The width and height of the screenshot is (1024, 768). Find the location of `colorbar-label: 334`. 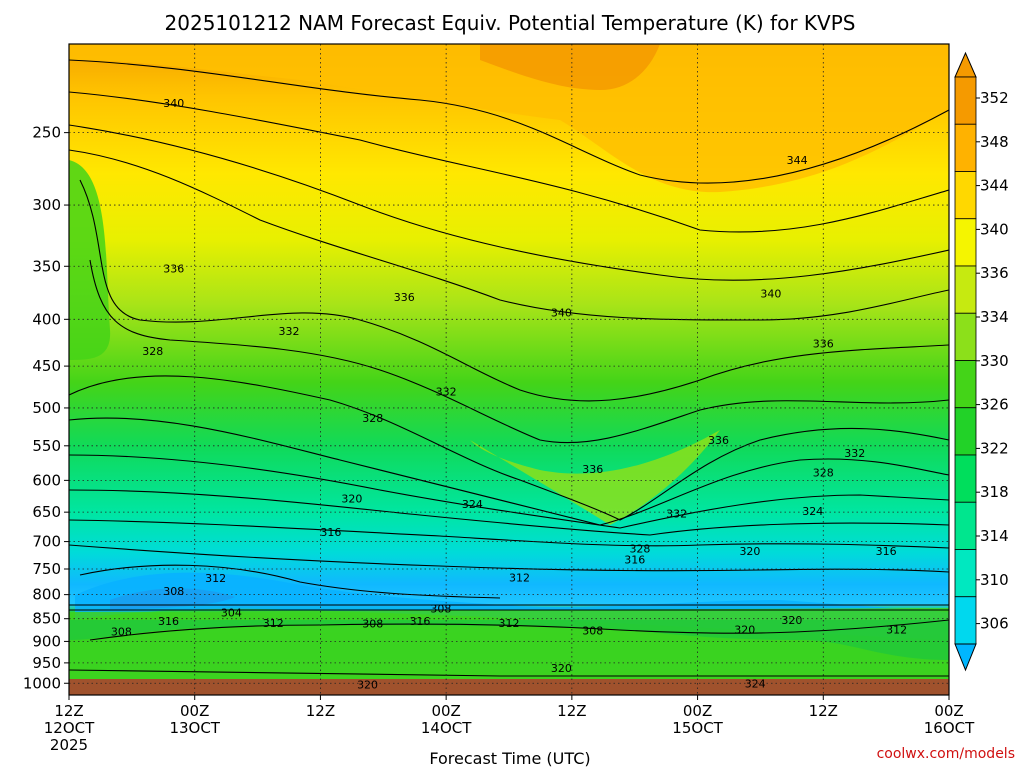

colorbar-label: 334 is located at coordinates (994, 317).